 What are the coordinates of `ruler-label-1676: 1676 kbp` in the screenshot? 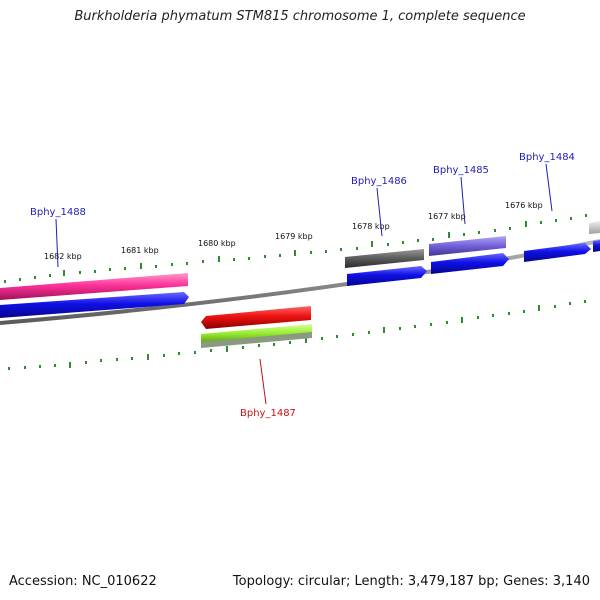 It's located at (524, 205).